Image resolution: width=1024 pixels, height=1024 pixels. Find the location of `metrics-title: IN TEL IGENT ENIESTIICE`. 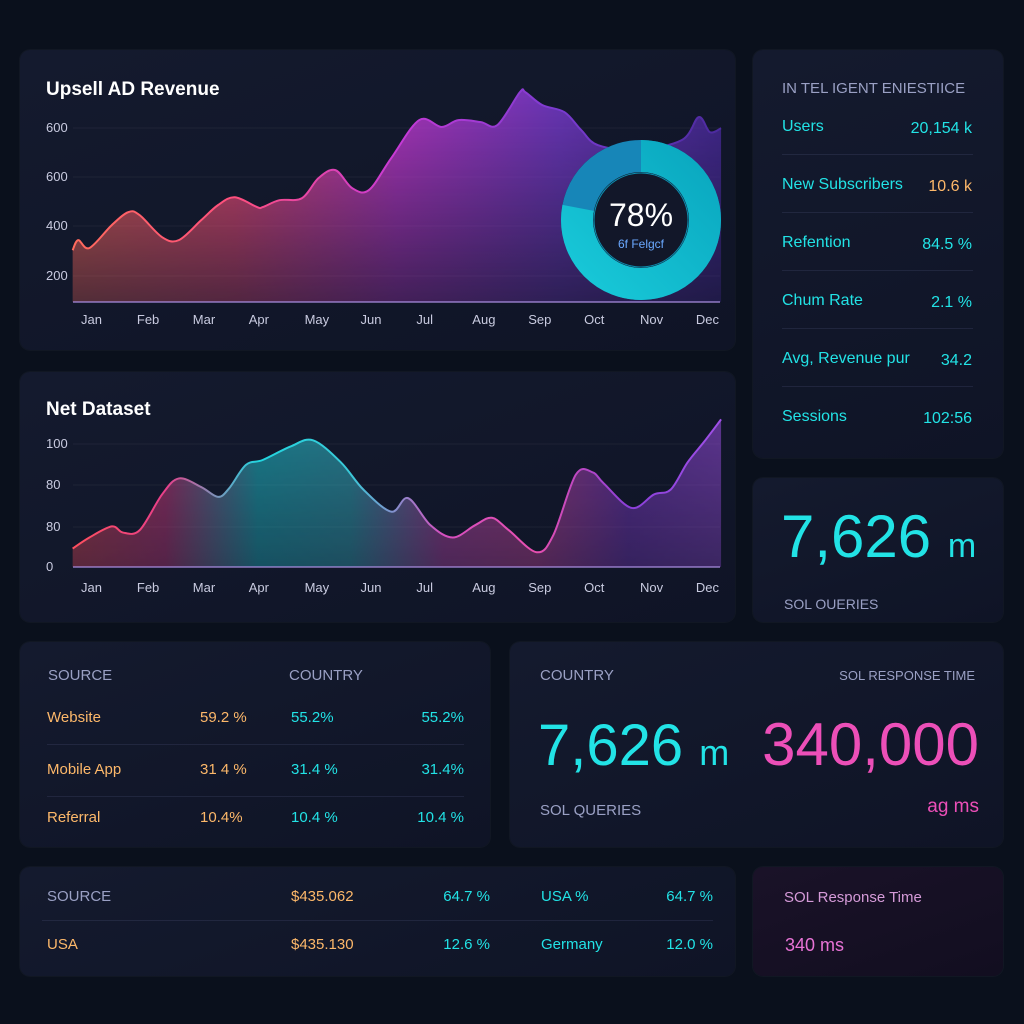

metrics-title: IN TEL IGENT ENIESTIICE is located at coordinates (874, 88).